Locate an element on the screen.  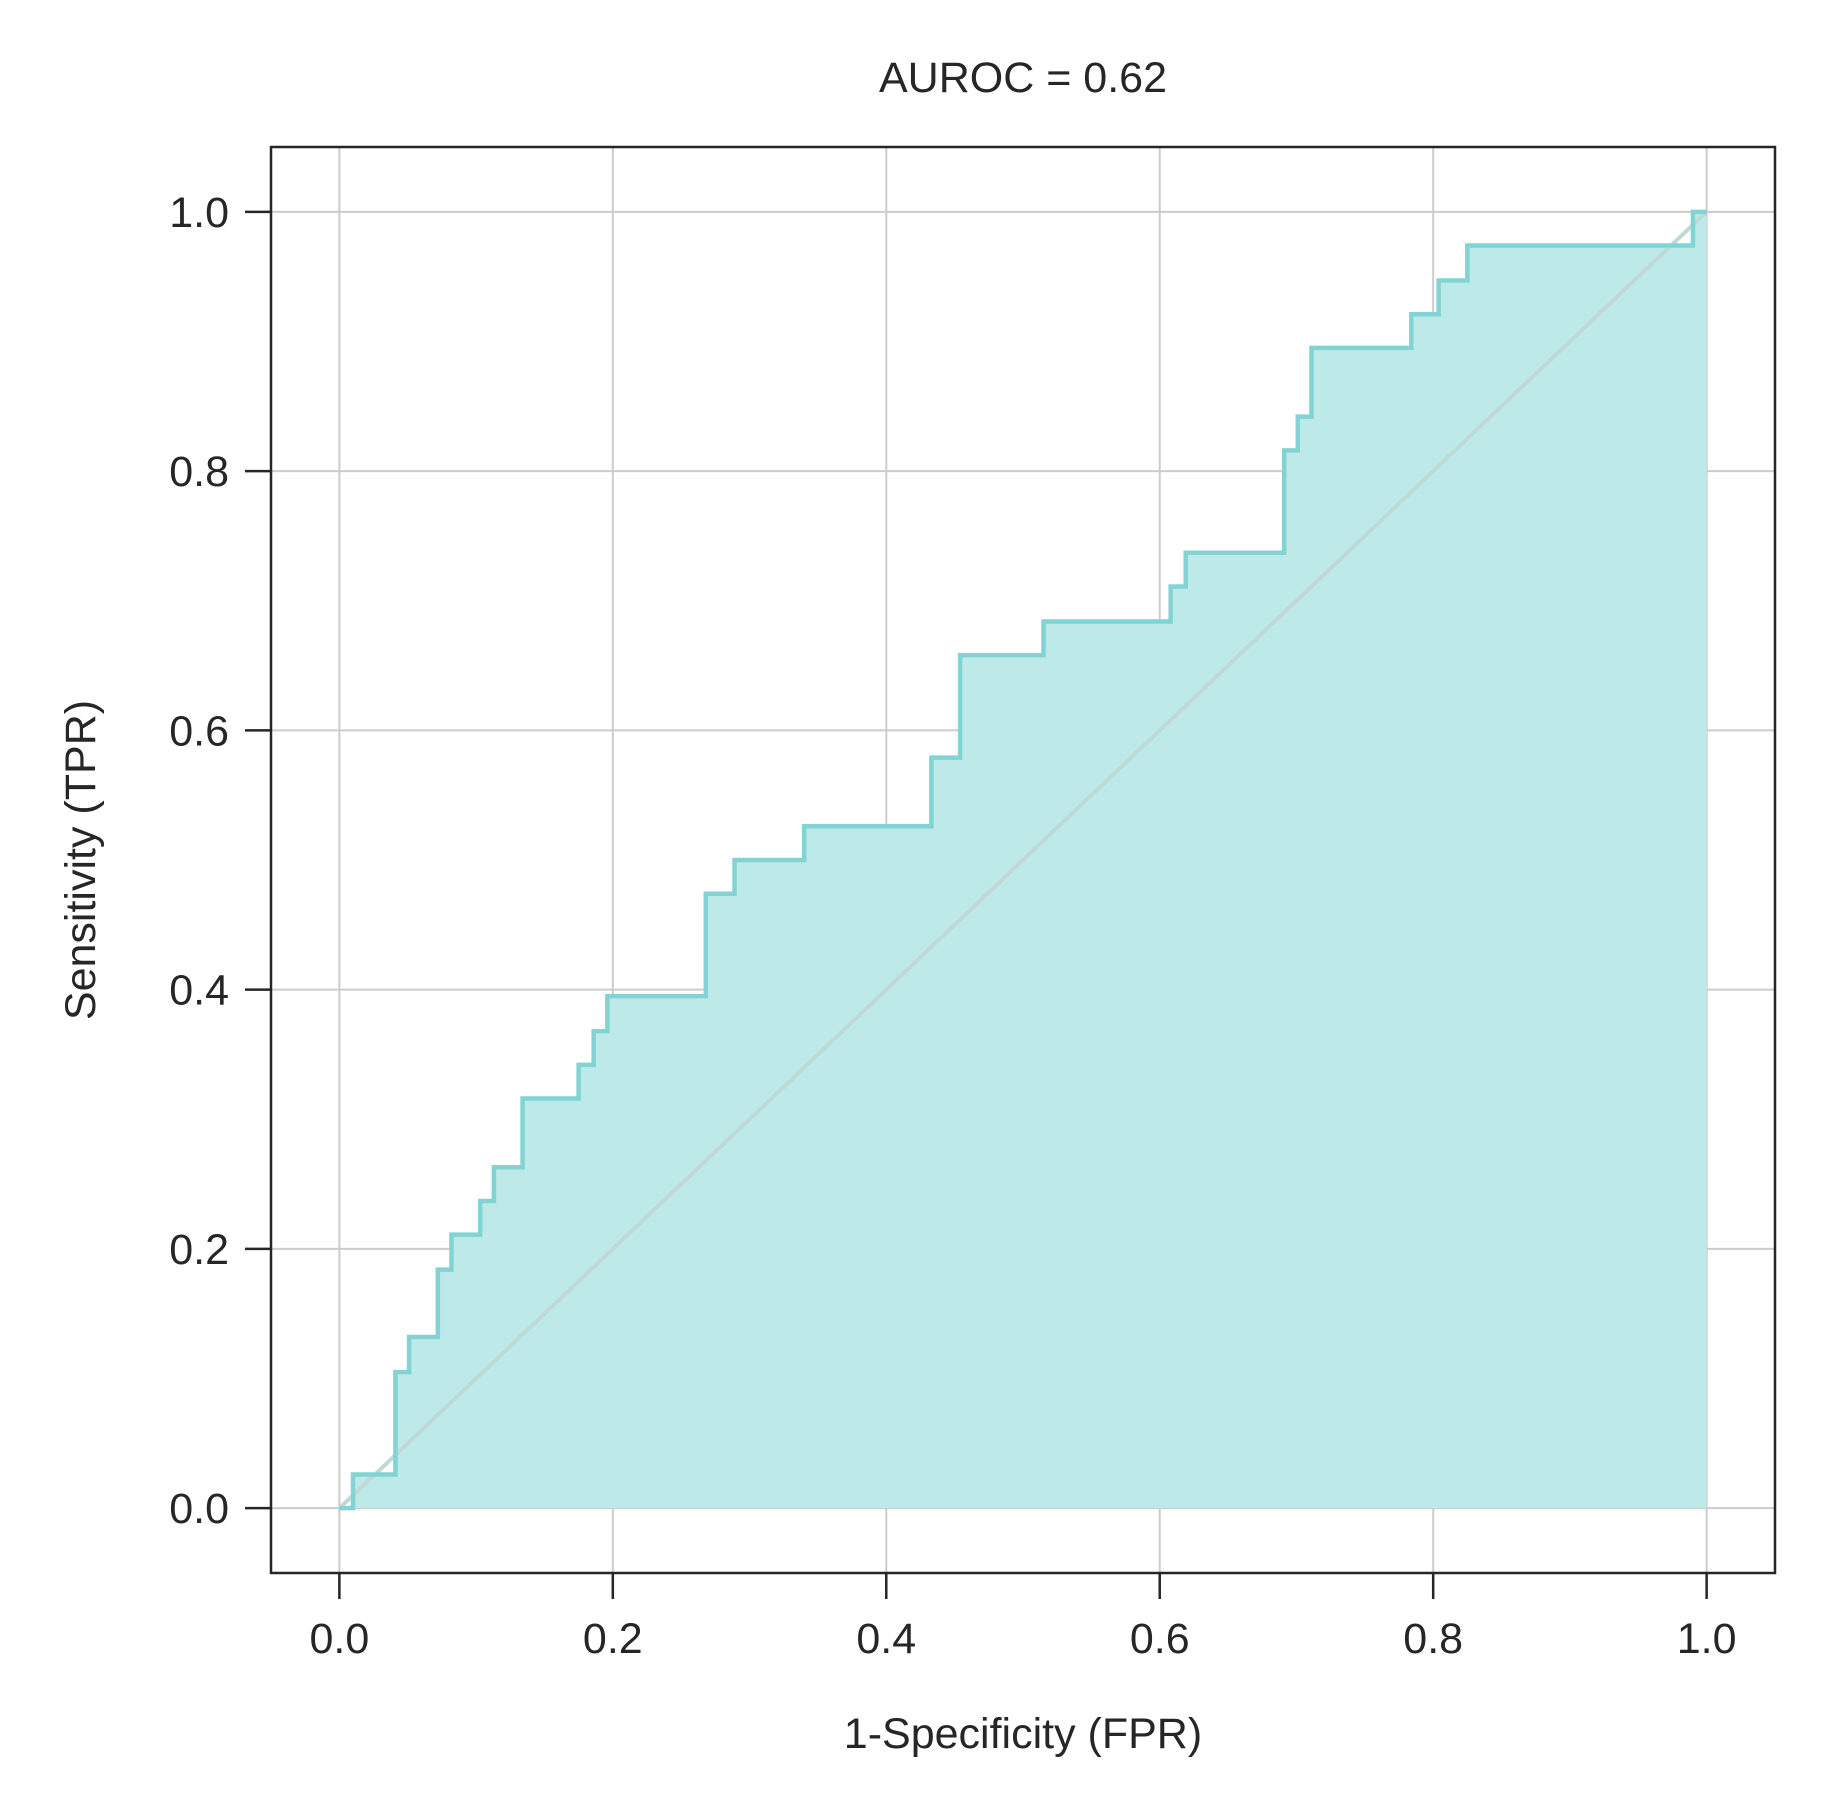
y-axis-ticks: 0.0 0.2 0.4 0.6 0.8 1.0 is located at coordinates (220, 861).